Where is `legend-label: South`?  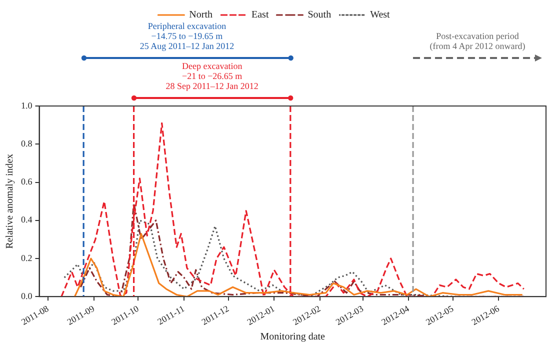
legend-label: South is located at coordinates (320, 15).